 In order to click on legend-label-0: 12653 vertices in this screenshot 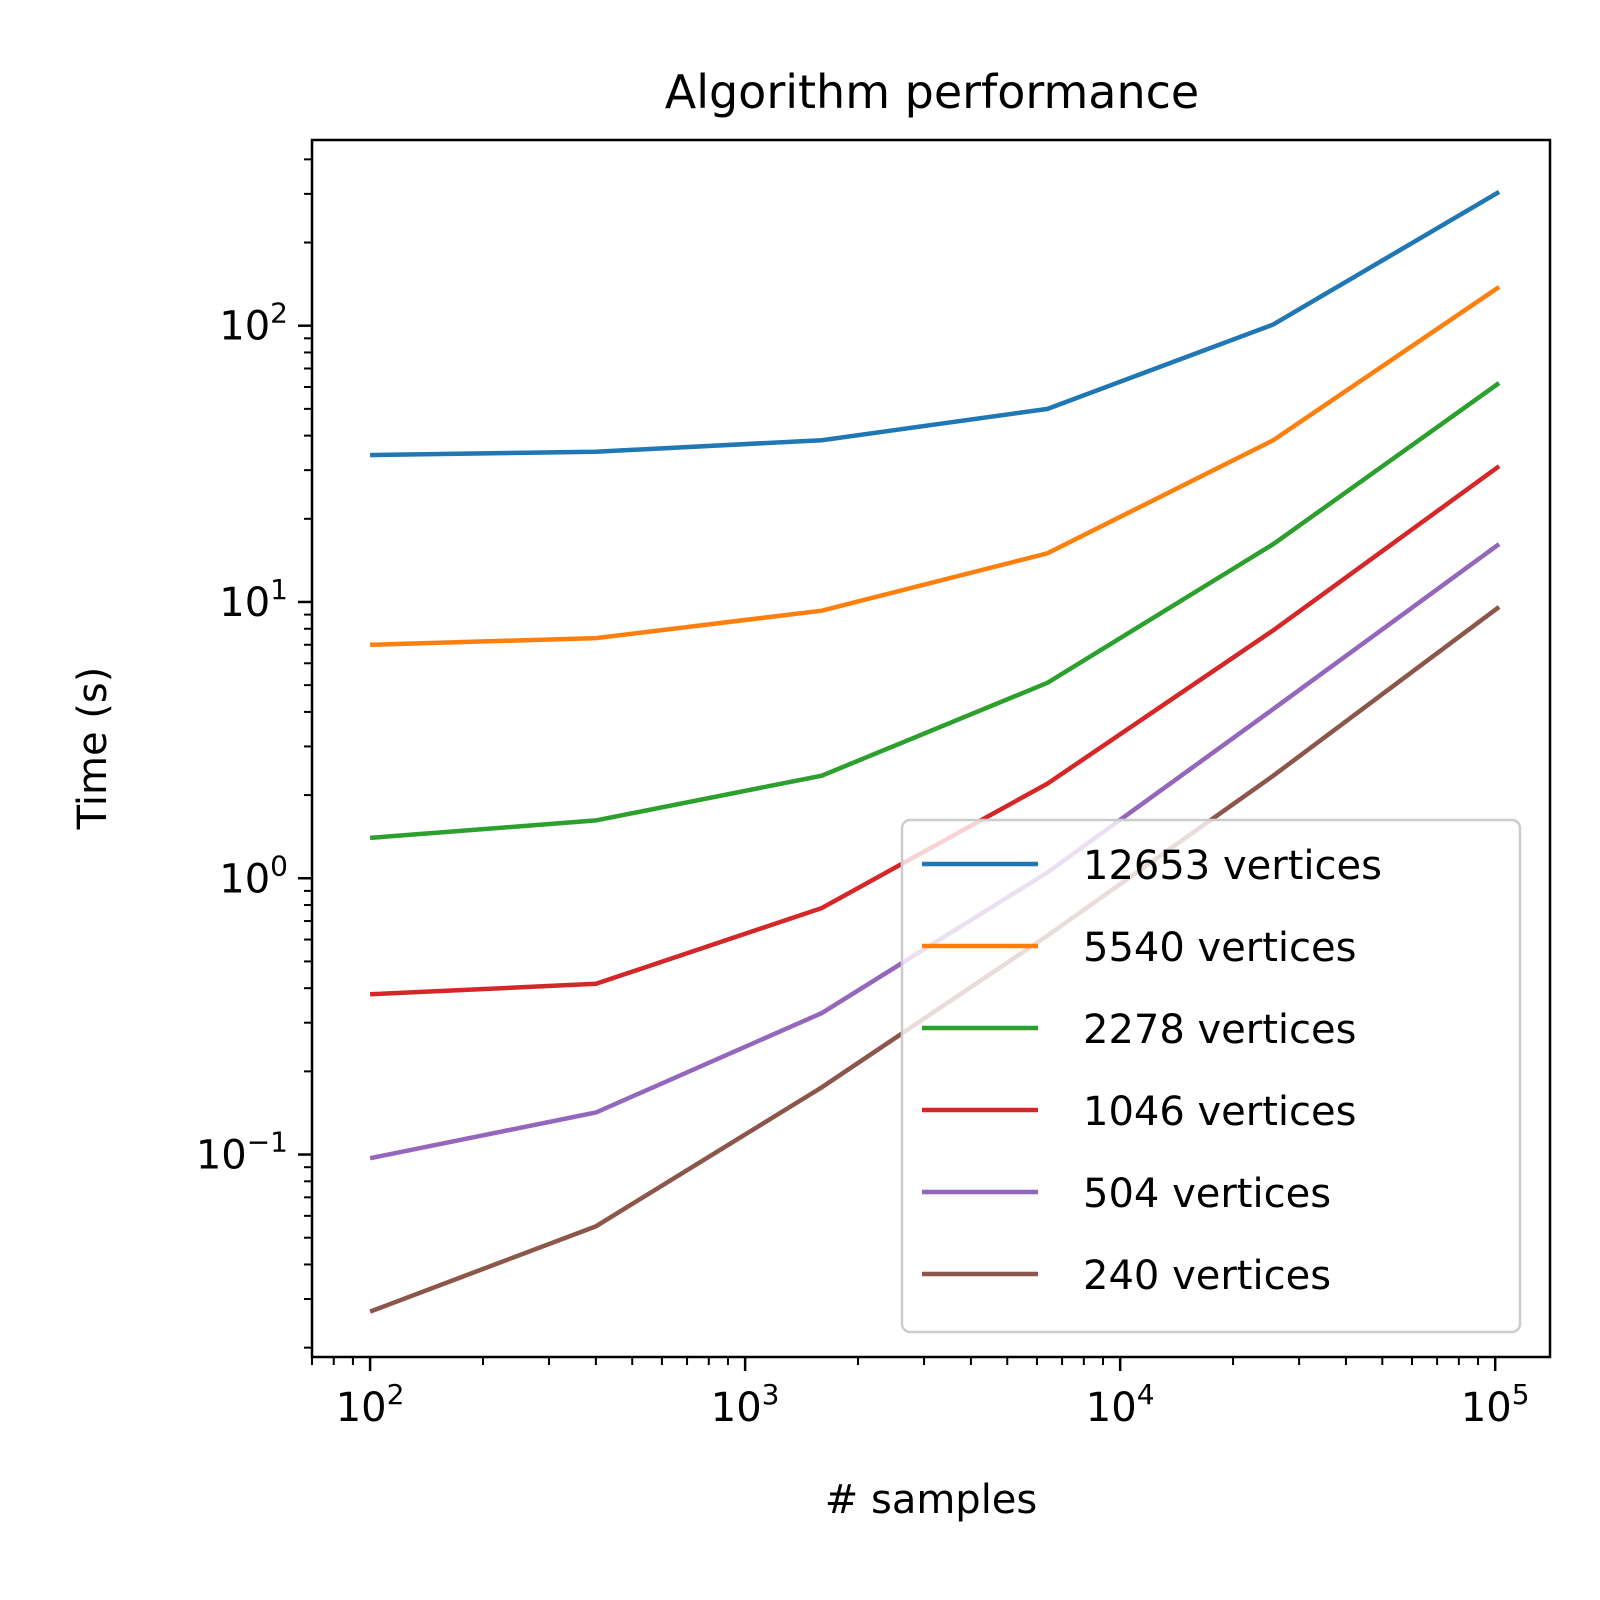, I will do `click(1232, 866)`.